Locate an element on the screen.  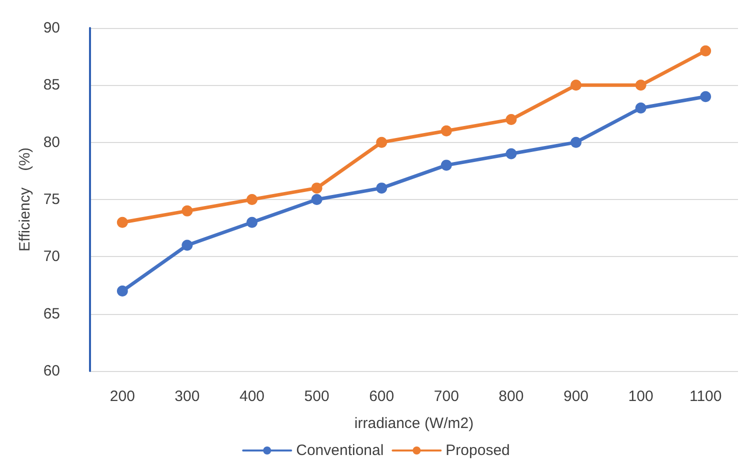
x-tick-label: 900 is located at coordinates (576, 396).